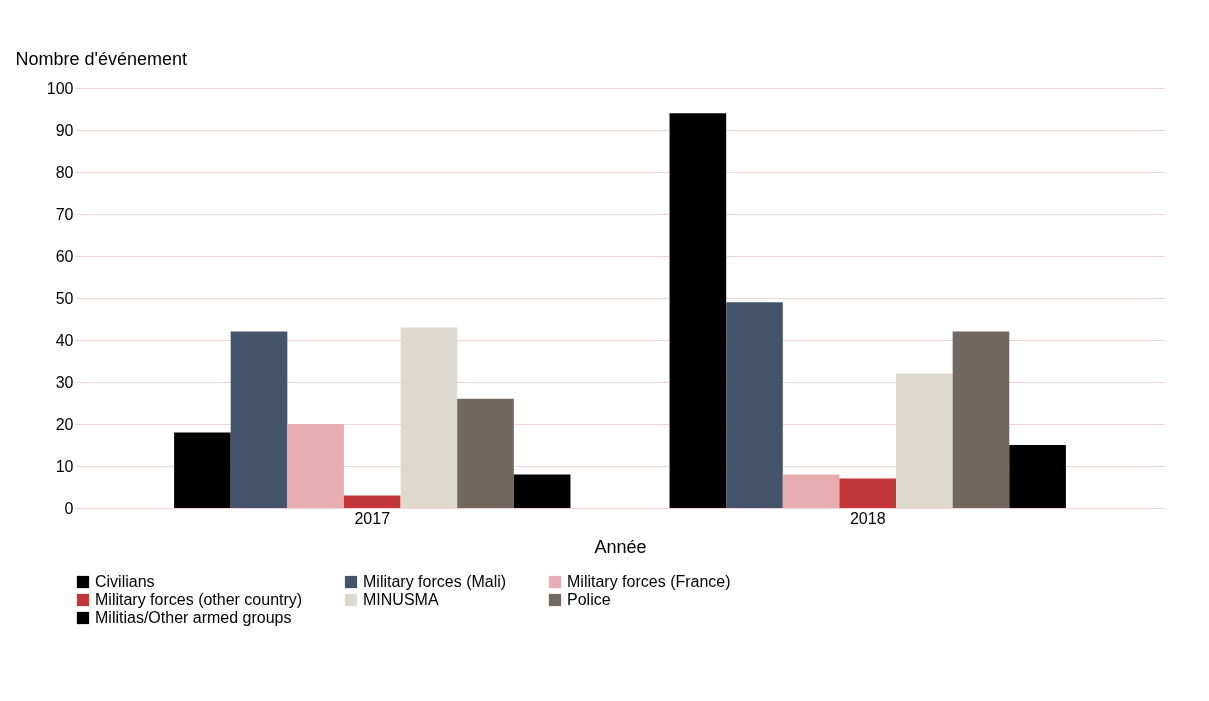 This screenshot has width=1209, height=701. What do you see at coordinates (125, 581) in the screenshot?
I see `legend-label: Civilians` at bounding box center [125, 581].